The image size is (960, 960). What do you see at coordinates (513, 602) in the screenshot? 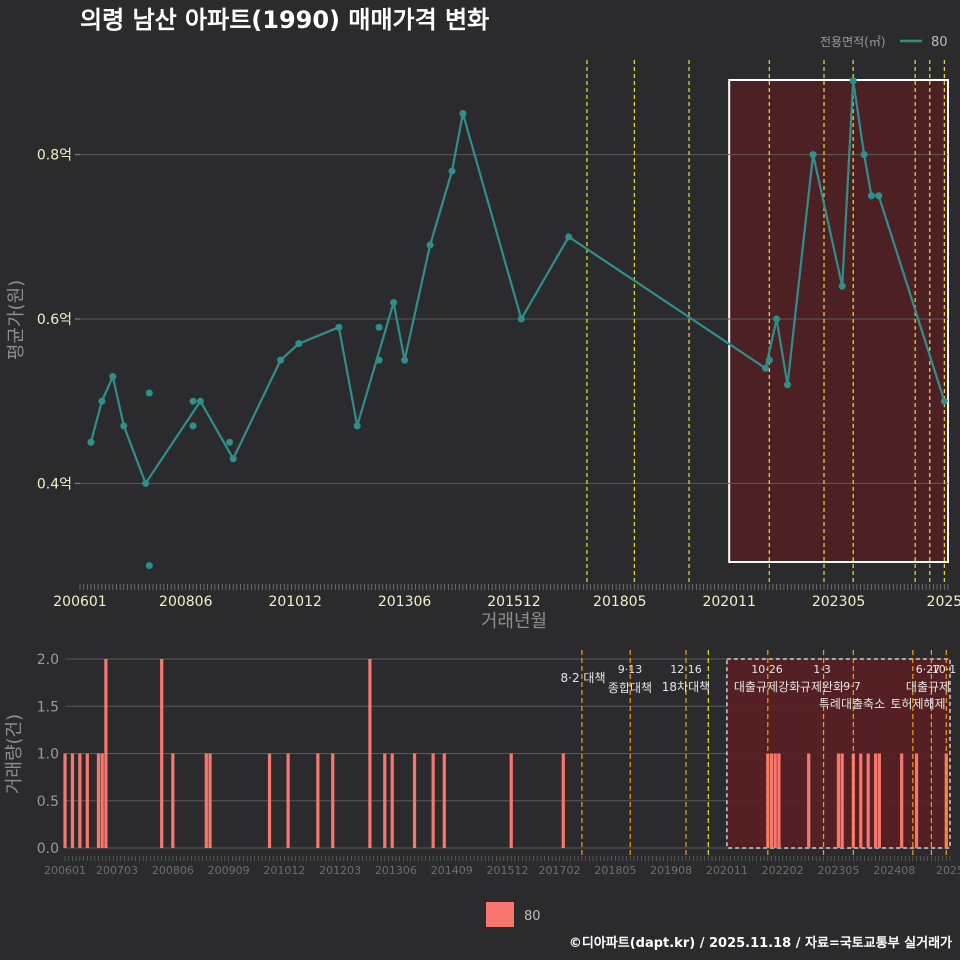
I see `x-tick-label: 201512` at bounding box center [513, 602].